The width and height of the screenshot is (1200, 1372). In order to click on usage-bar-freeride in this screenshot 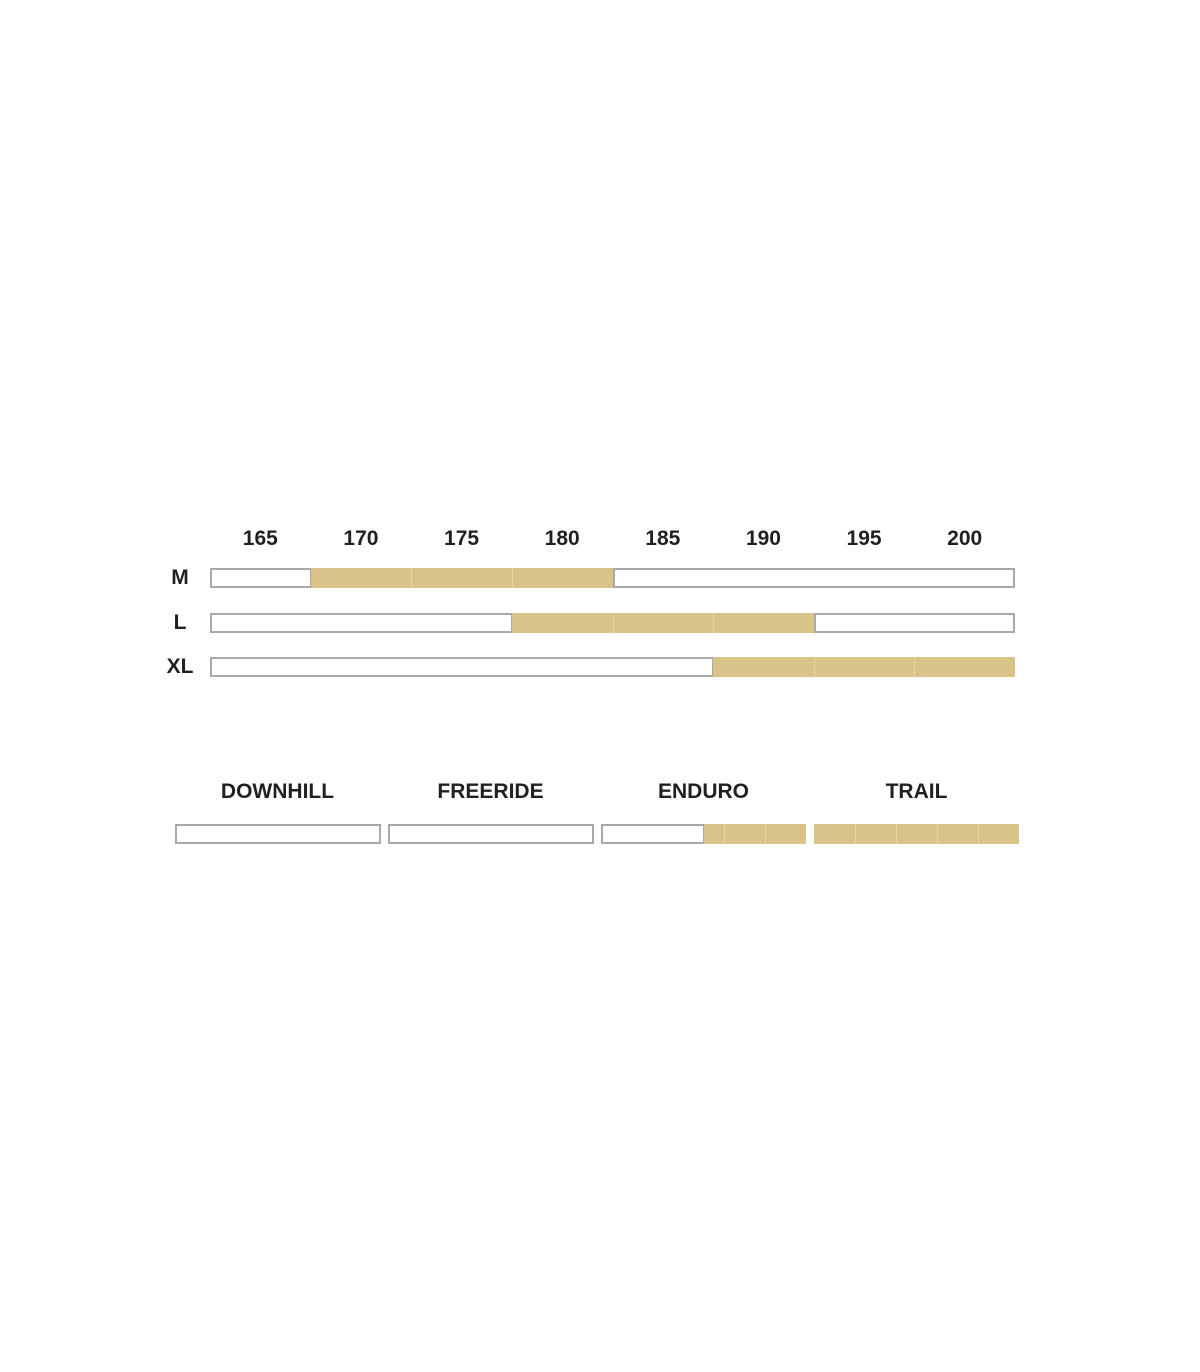, I will do `click(491, 834)`.